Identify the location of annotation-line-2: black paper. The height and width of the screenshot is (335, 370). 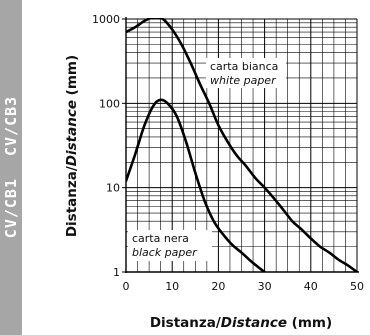
(165, 252).